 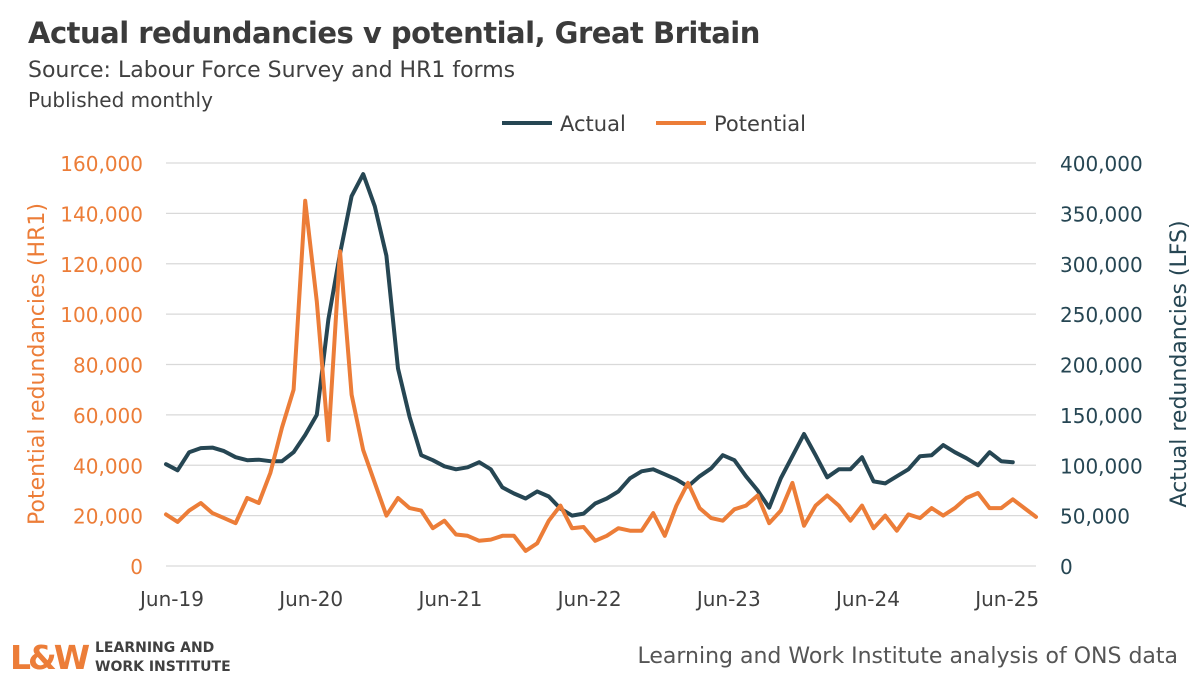 What do you see at coordinates (50, 657) in the screenshot?
I see `lw-logo-mark: L&W` at bounding box center [50, 657].